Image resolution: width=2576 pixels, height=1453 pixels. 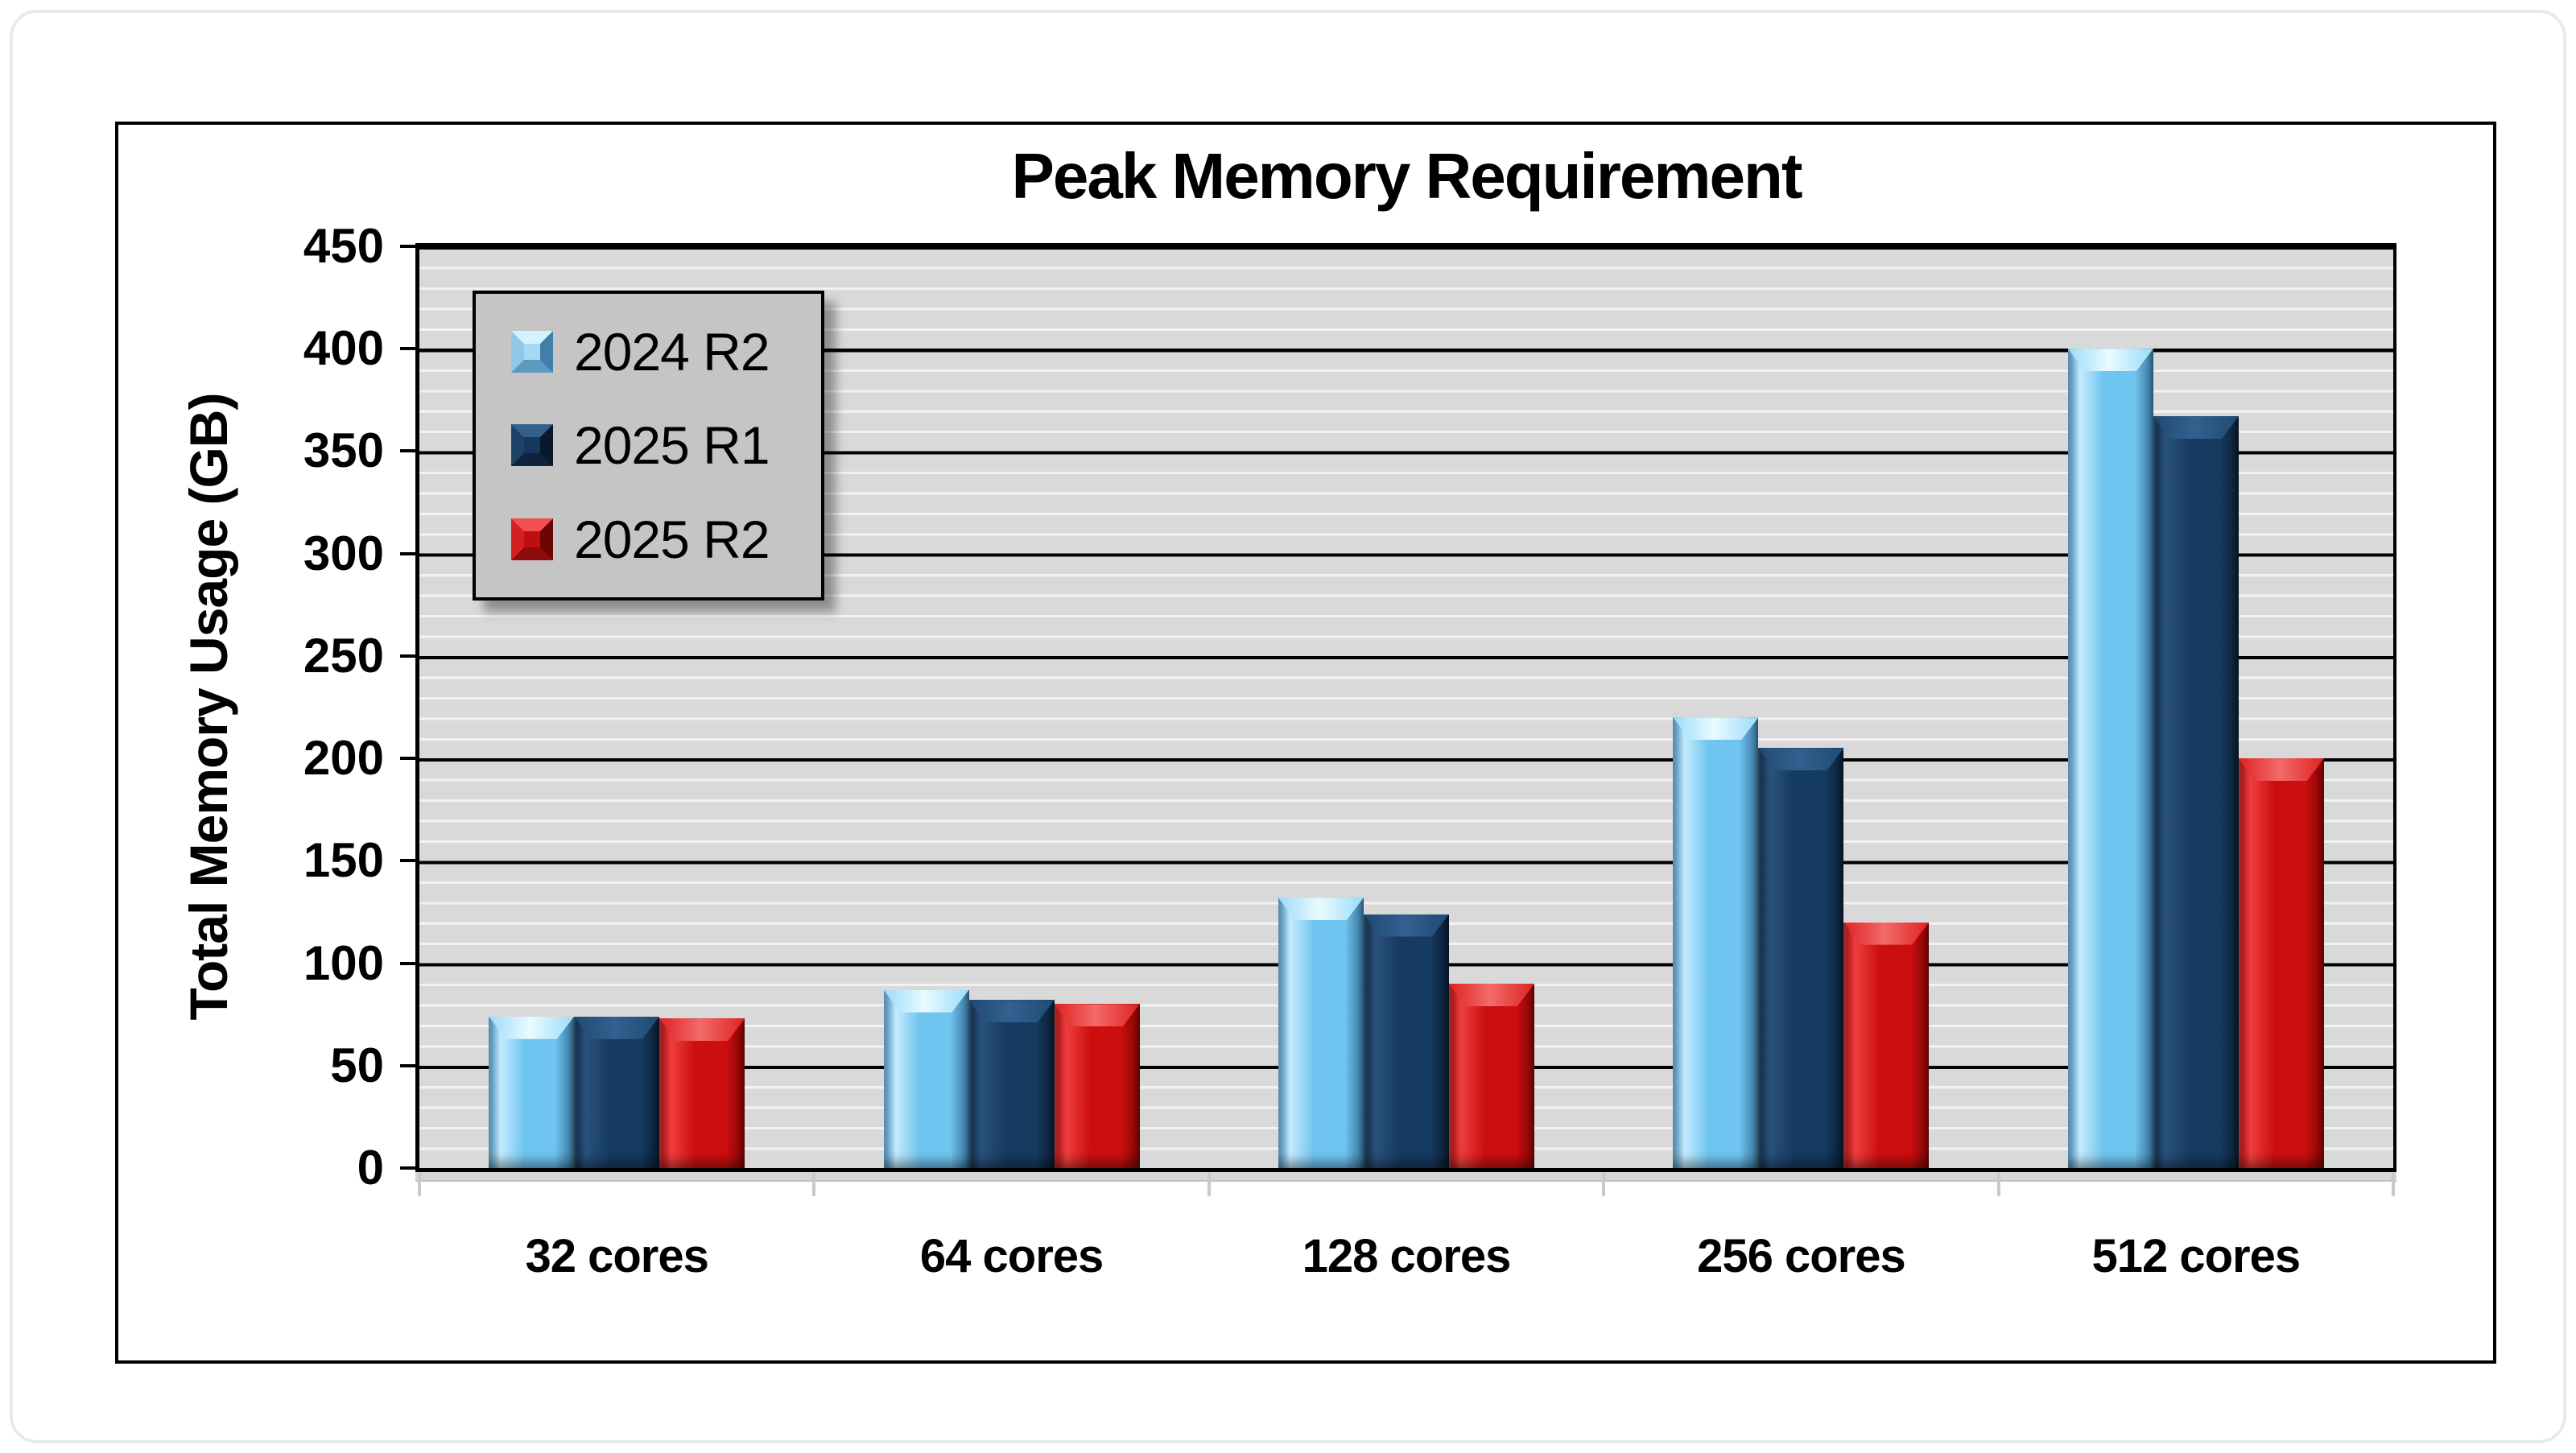 I want to click on y-axis-tick-label: 450, so click(x=343, y=246).